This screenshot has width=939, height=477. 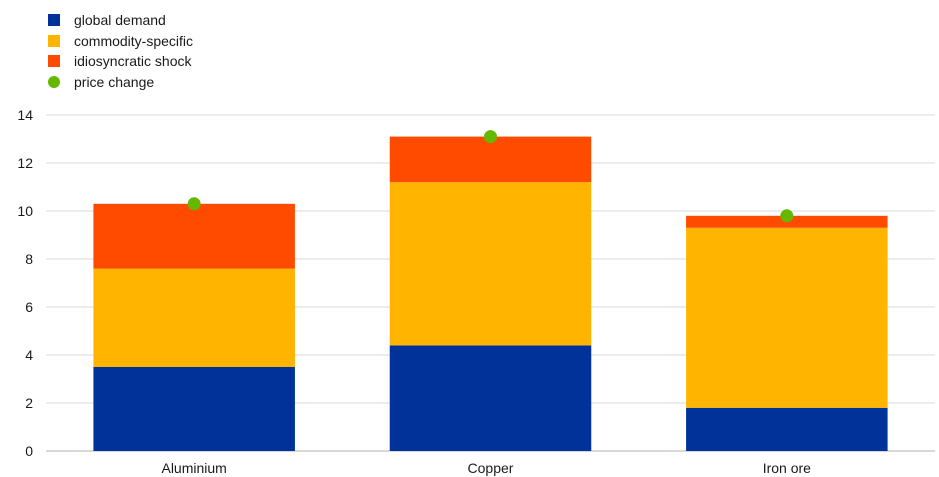 What do you see at coordinates (29, 355) in the screenshot?
I see `y-tick-label: 4` at bounding box center [29, 355].